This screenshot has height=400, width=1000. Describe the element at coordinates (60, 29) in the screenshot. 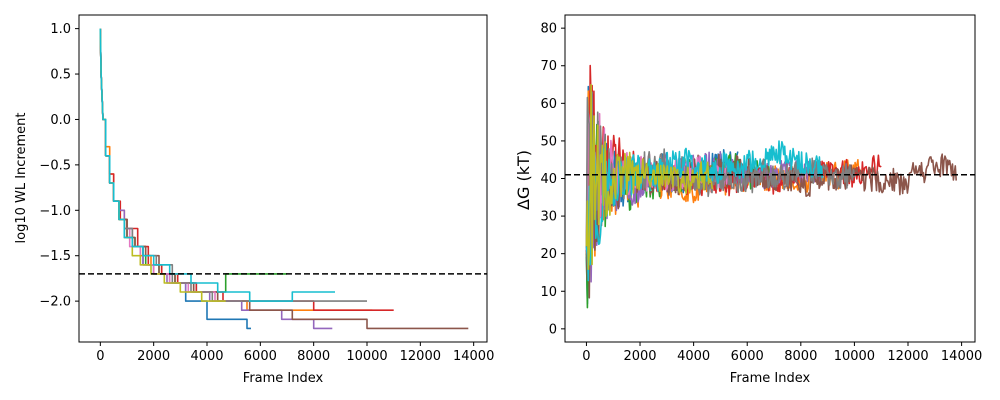

I see `y-tick-label: 1.0` at that location.